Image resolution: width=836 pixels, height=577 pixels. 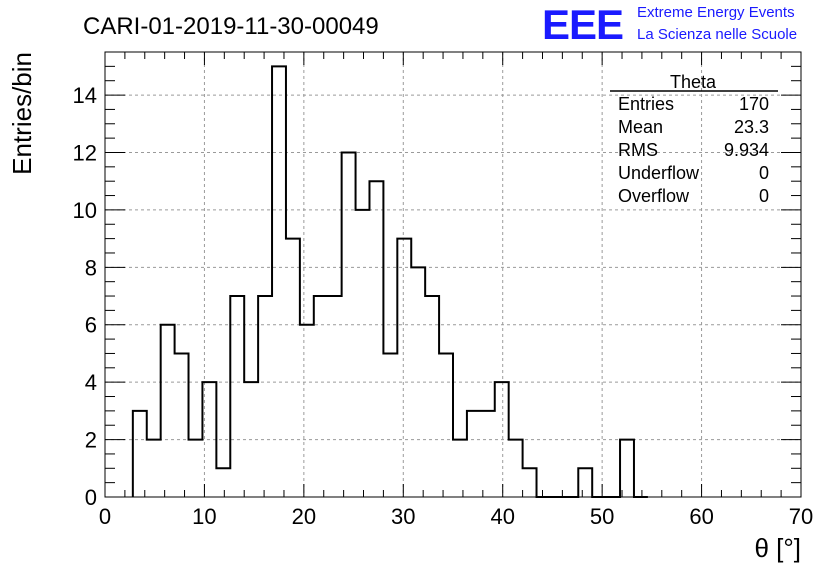 I want to click on y-tick-label: 10, so click(x=85, y=210).